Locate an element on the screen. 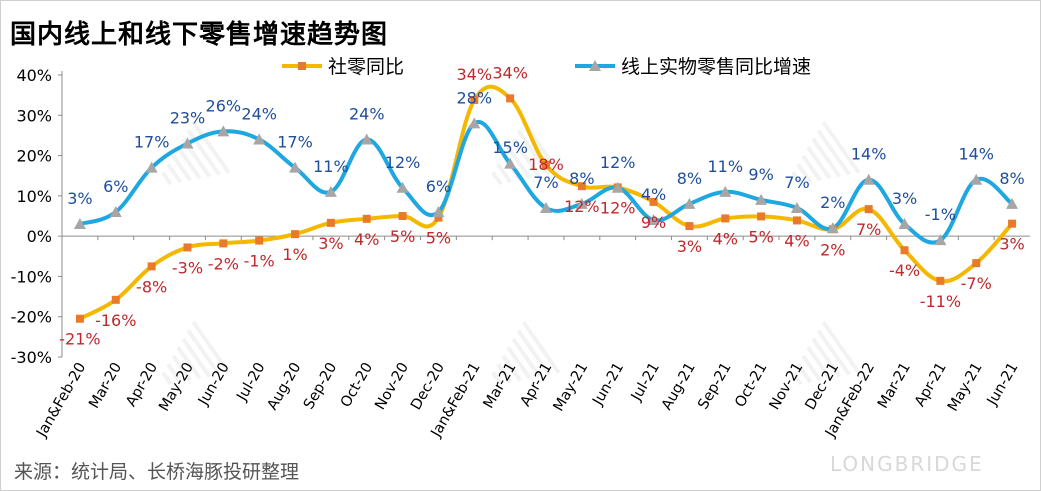 The image size is (1041, 491). data-label: -3% is located at coordinates (187, 267).